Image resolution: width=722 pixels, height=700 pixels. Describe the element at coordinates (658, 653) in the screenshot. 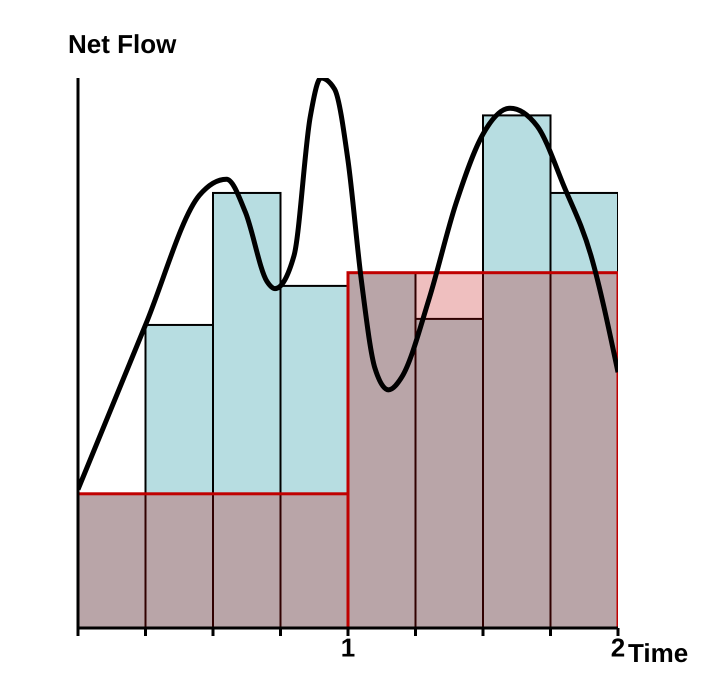

I see `x-axis-title: Time` at that location.